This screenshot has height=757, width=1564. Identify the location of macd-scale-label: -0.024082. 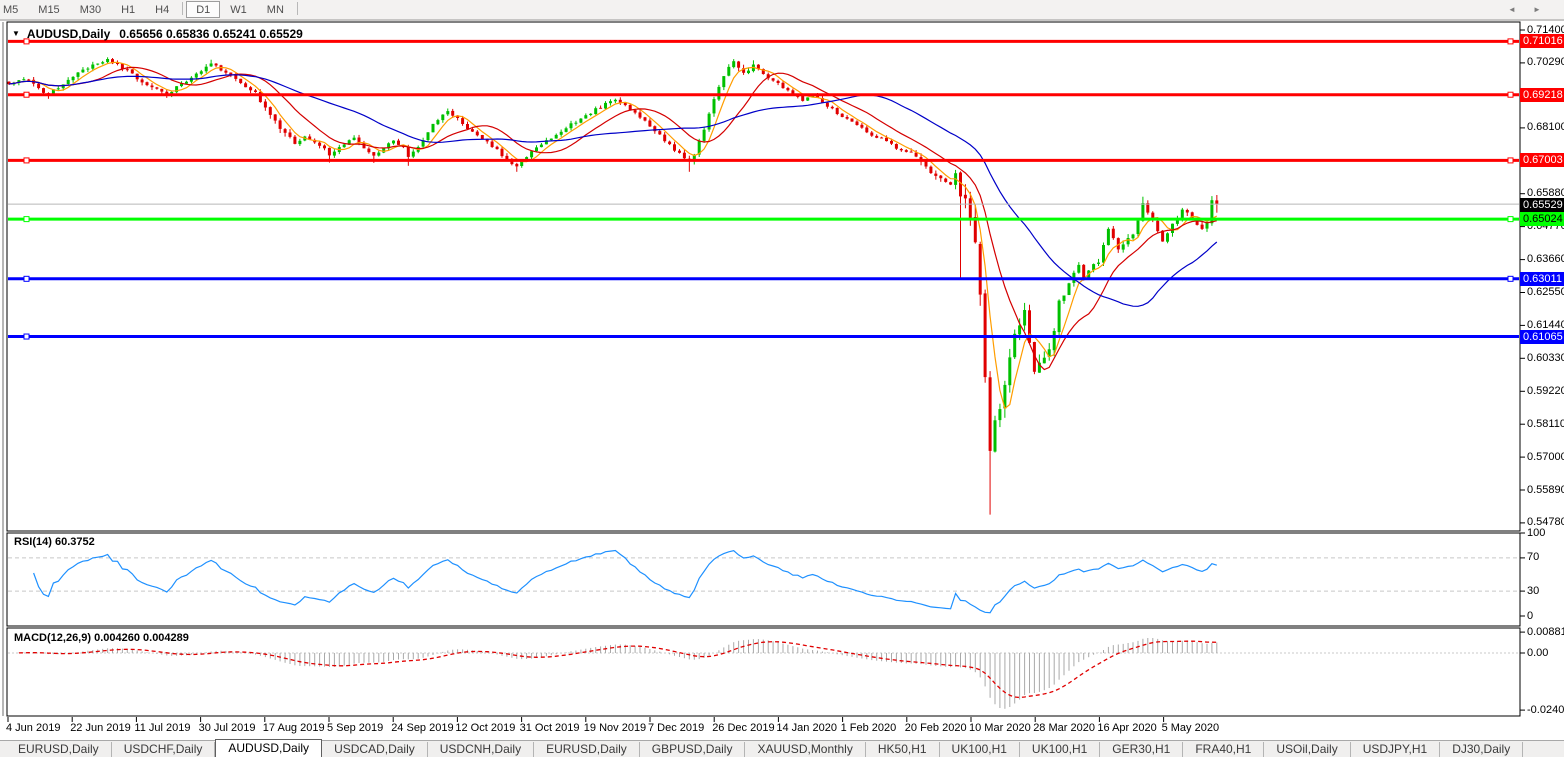
(1545, 709).